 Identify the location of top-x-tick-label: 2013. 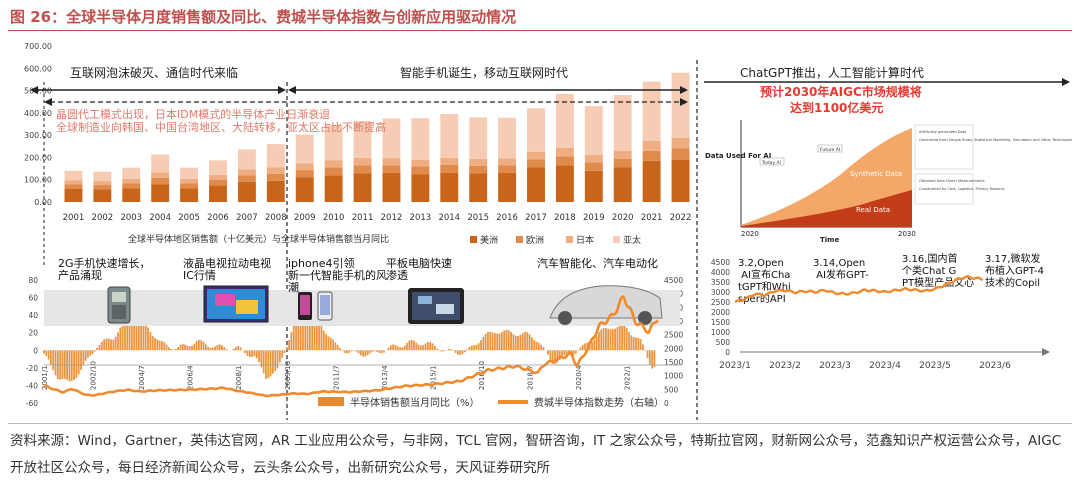
(421, 218).